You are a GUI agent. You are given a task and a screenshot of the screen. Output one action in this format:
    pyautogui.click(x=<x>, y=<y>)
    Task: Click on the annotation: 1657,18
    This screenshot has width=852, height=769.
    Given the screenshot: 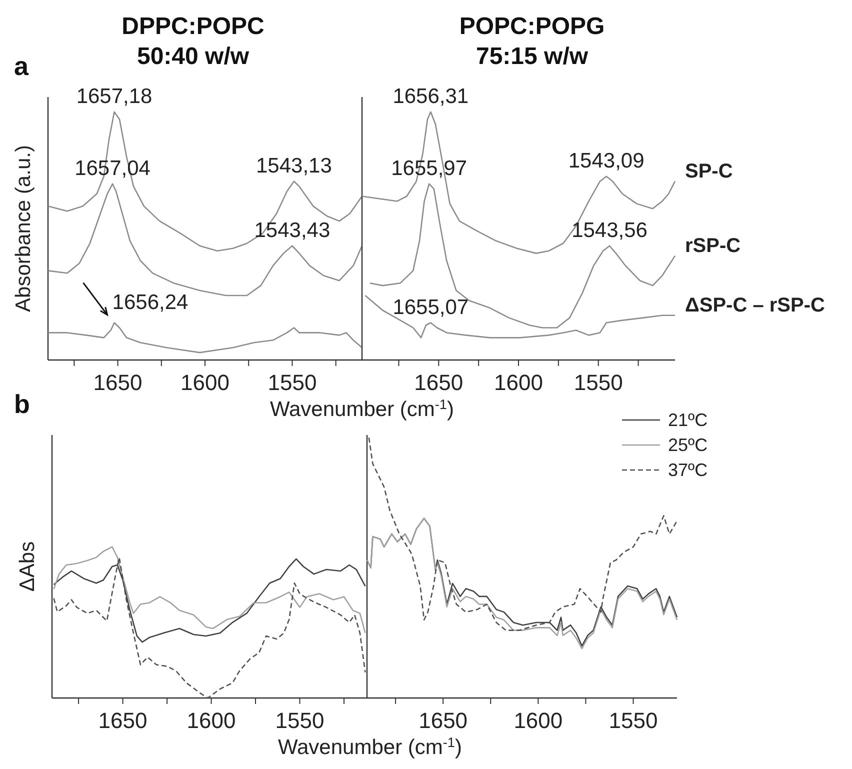 What is the action you would take?
    pyautogui.click(x=114, y=96)
    